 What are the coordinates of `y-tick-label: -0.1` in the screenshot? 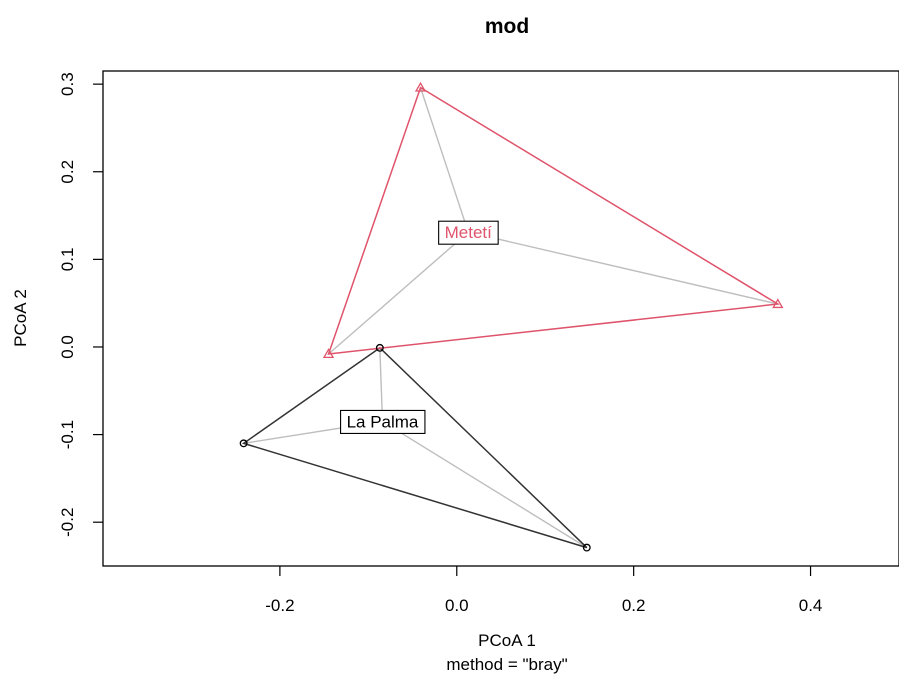 It's located at (67, 434).